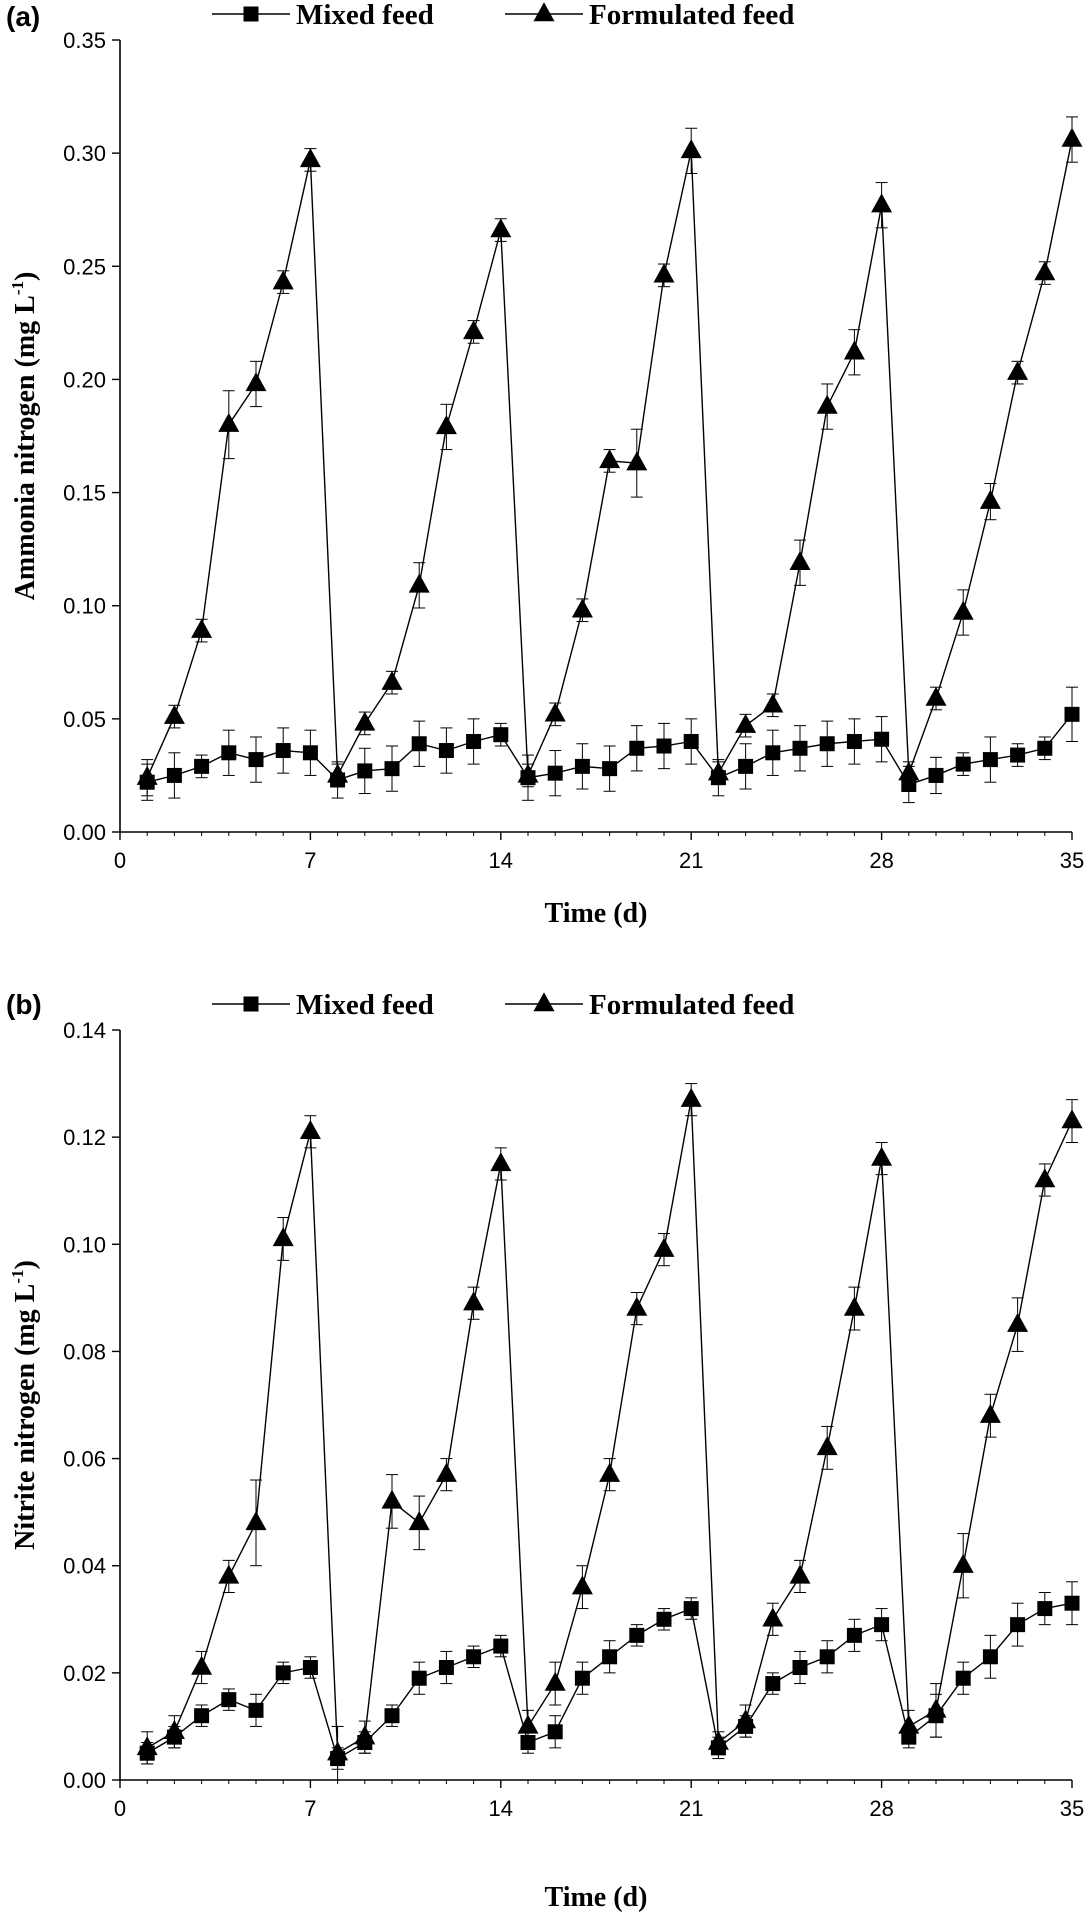 This screenshot has height=1918, width=1092. I want to click on x-tick-label: 7, so click(310, 860).